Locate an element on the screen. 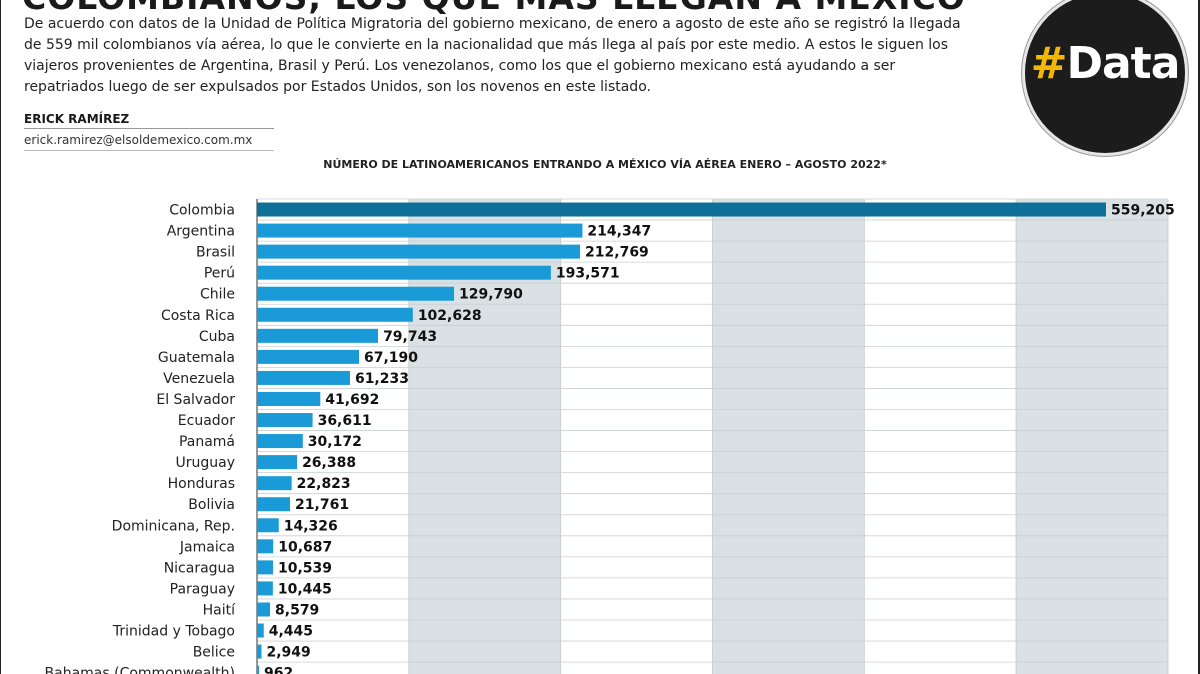  category-label: Nicaragua is located at coordinates (199, 568).